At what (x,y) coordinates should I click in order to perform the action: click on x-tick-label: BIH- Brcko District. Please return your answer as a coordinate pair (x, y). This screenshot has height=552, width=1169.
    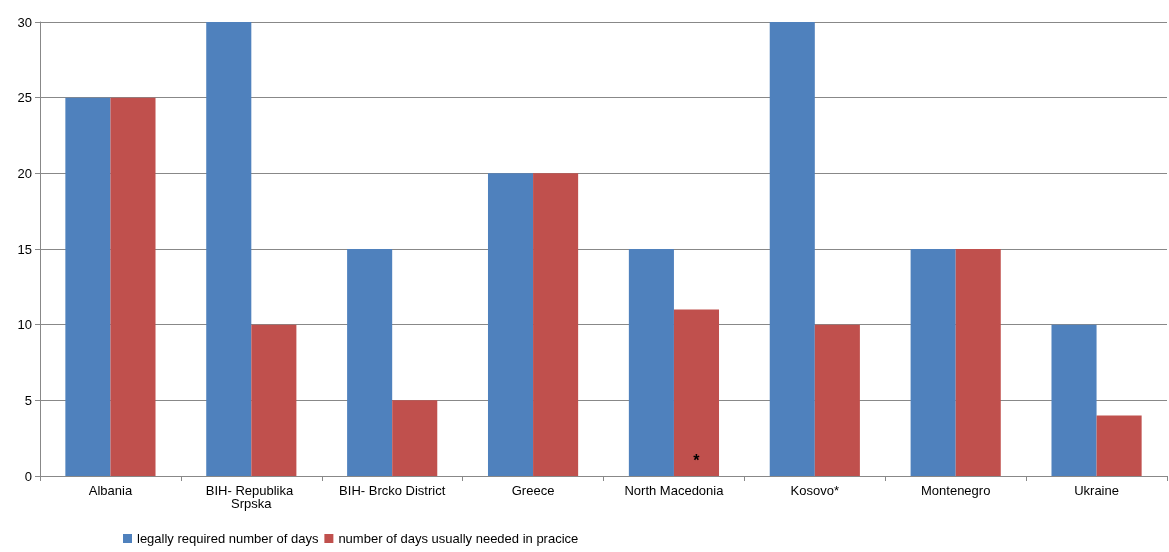
    Looking at the image, I should click on (392, 490).